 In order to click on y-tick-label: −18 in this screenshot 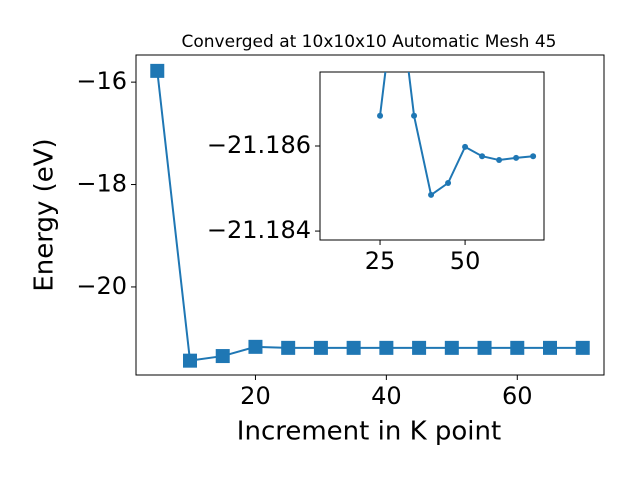, I will do `click(101, 184)`.